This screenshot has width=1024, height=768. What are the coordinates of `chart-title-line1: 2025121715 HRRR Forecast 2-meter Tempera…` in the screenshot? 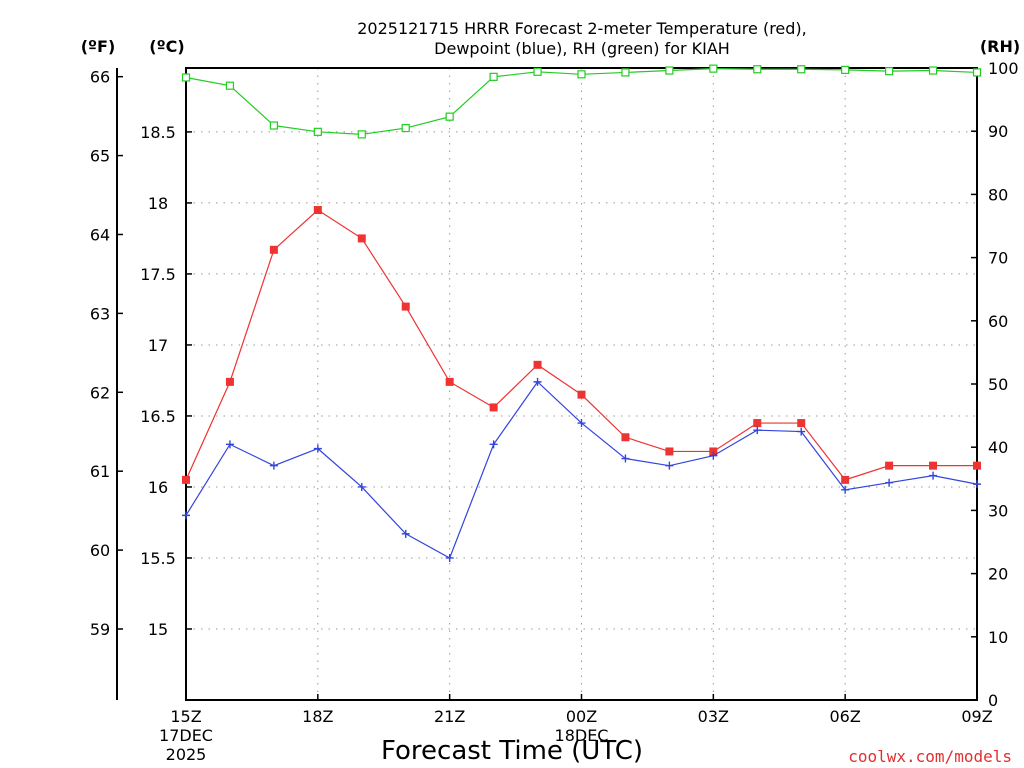 It's located at (582, 28).